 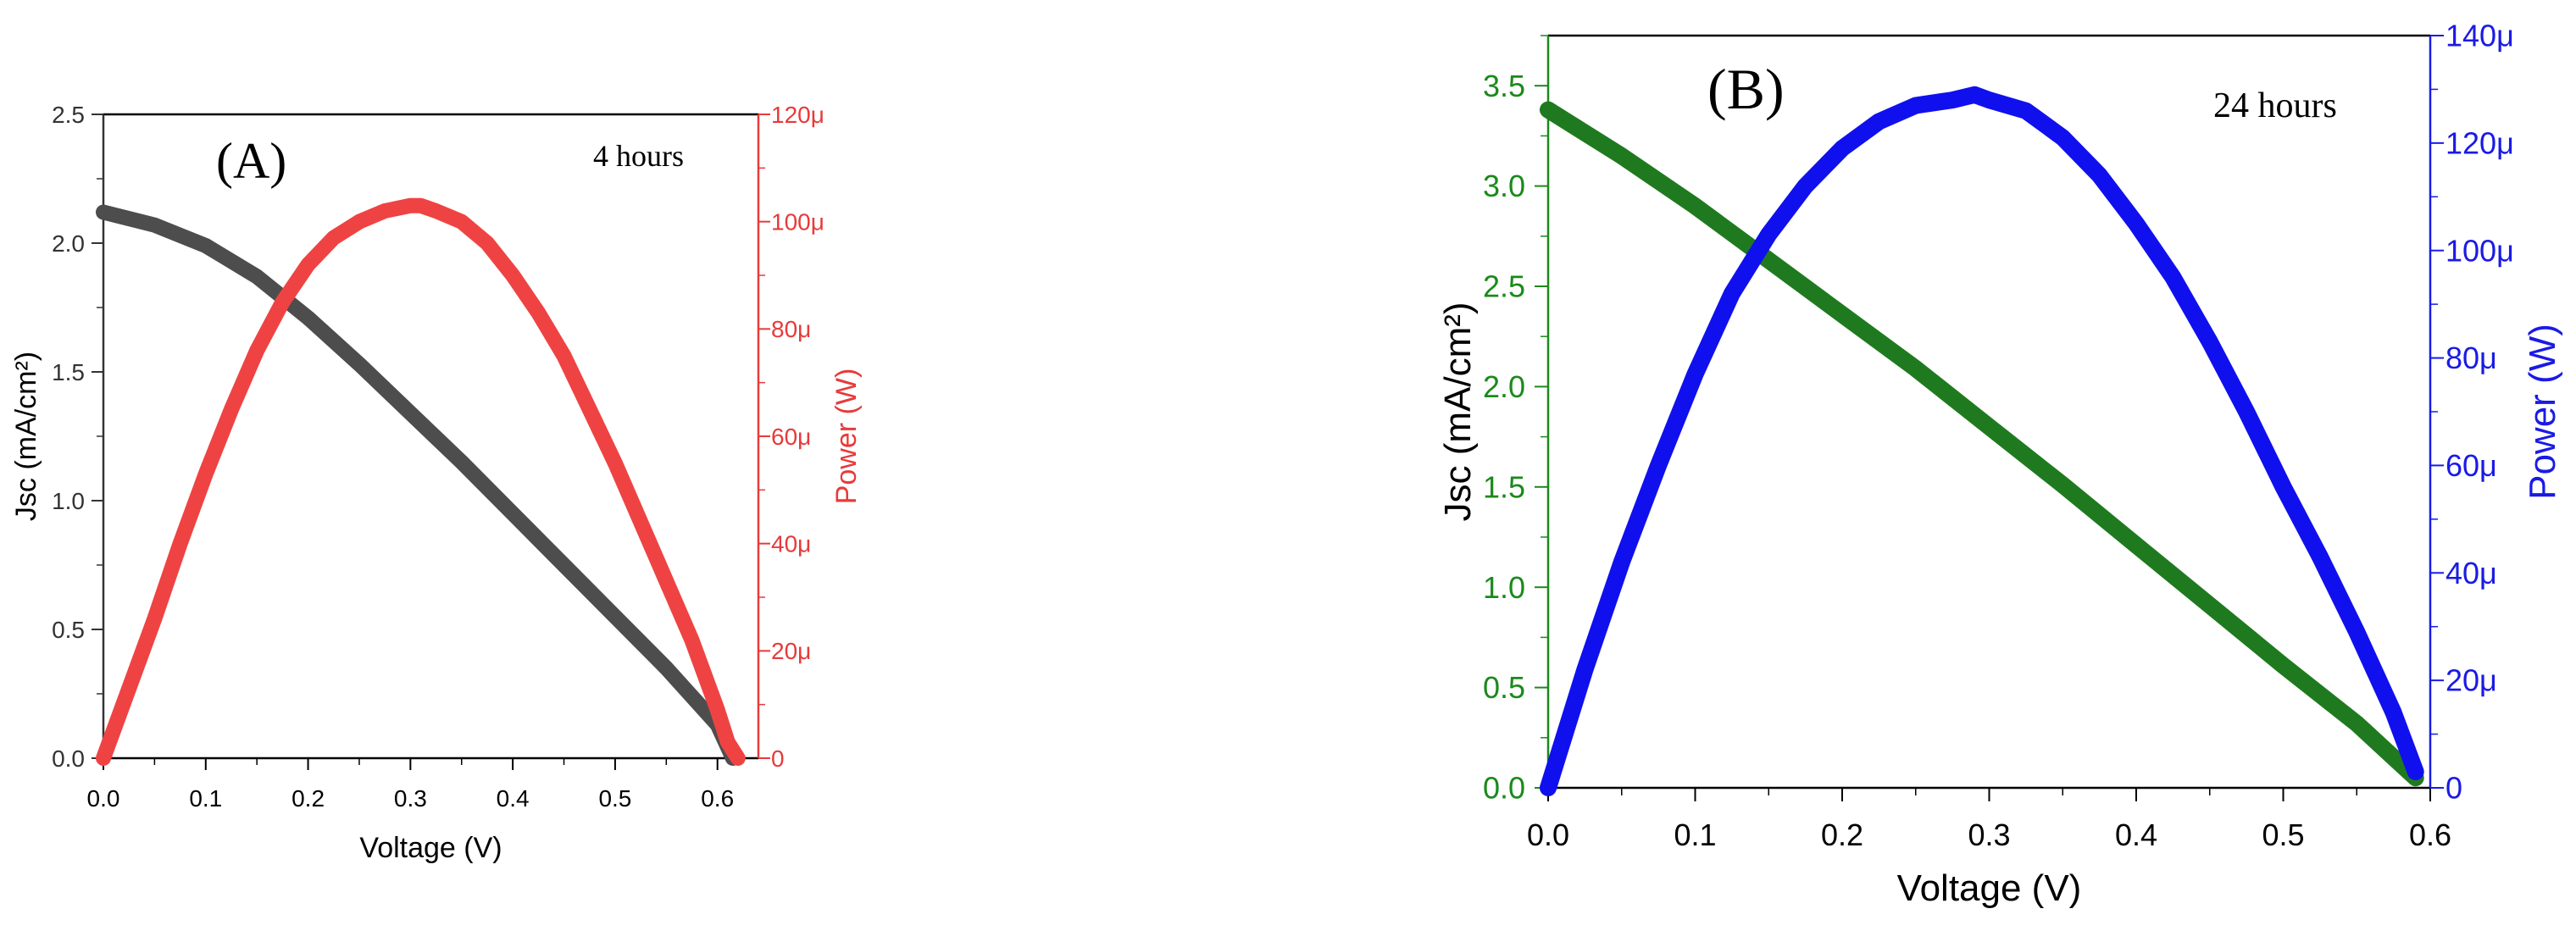 I want to click on y-left-tick-label: 3.5, so click(x=1504, y=86).